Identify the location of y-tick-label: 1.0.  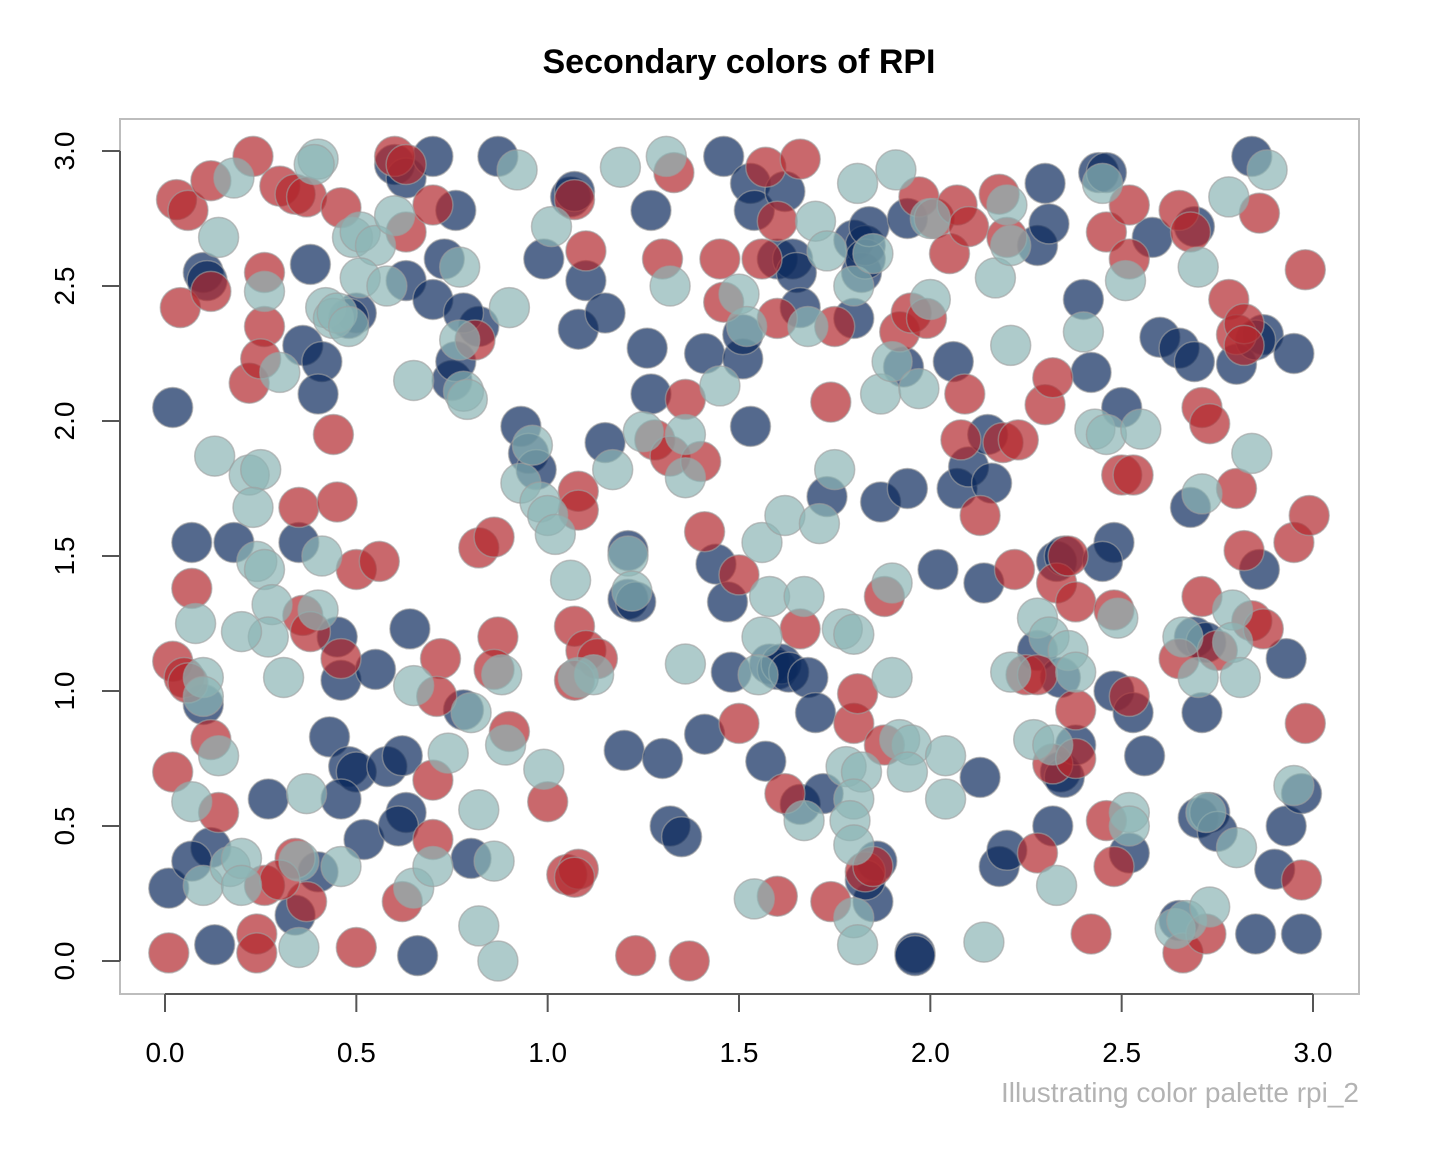
(64, 691).